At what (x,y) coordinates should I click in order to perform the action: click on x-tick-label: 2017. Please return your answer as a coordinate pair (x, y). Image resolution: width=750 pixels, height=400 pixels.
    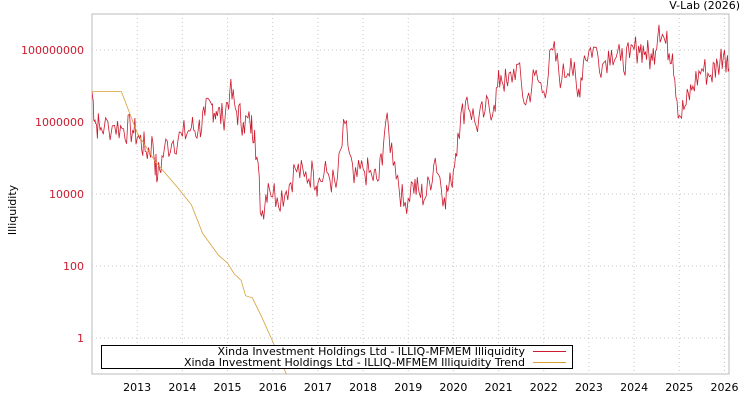
    Looking at the image, I should click on (318, 387).